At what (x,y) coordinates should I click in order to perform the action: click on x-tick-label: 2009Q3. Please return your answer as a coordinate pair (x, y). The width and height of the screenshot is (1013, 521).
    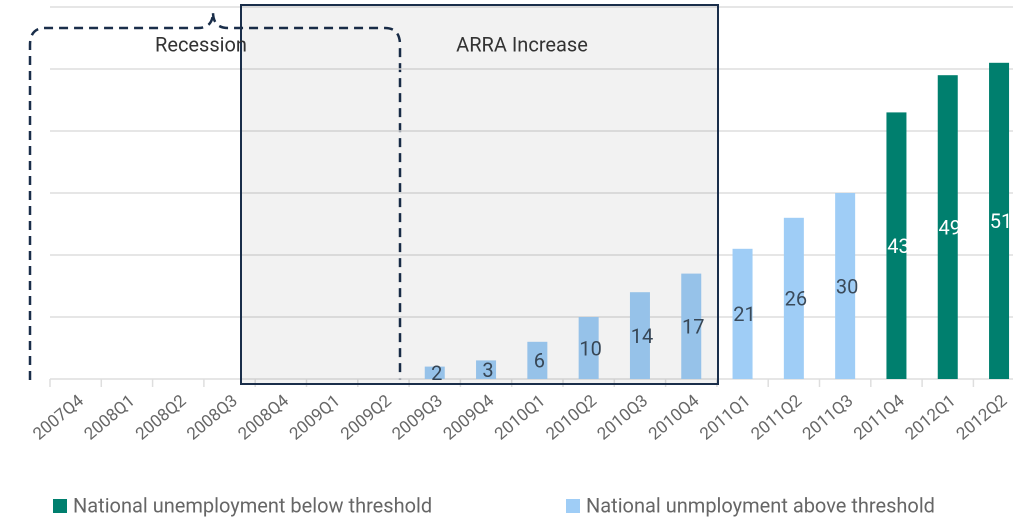
    Looking at the image, I should click on (417, 418).